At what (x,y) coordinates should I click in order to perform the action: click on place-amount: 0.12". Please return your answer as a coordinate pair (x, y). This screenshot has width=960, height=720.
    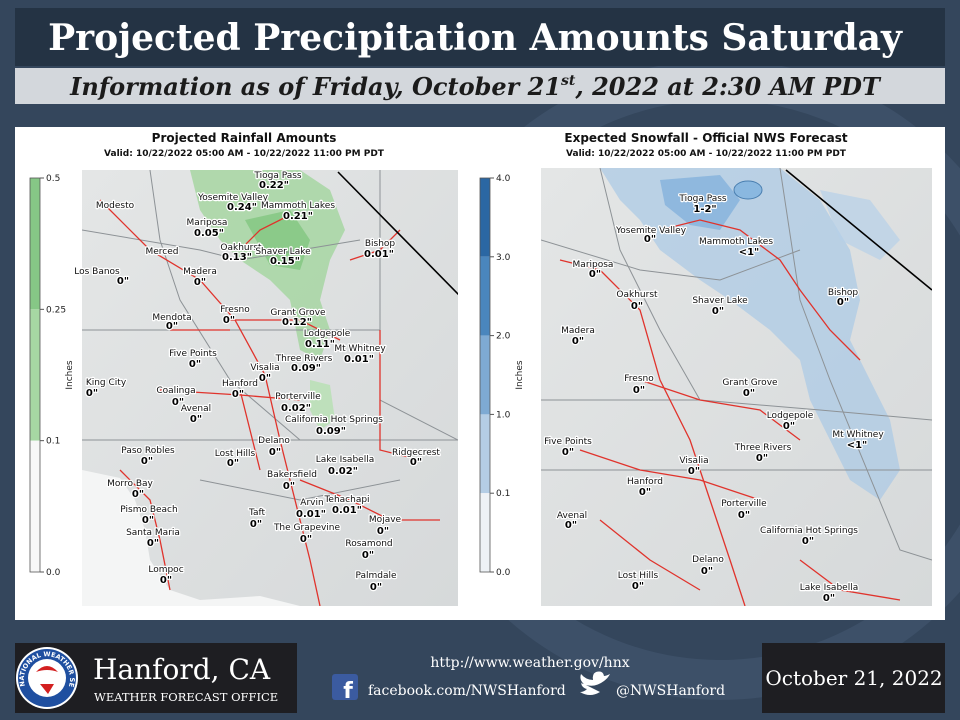
    Looking at the image, I should click on (297, 322).